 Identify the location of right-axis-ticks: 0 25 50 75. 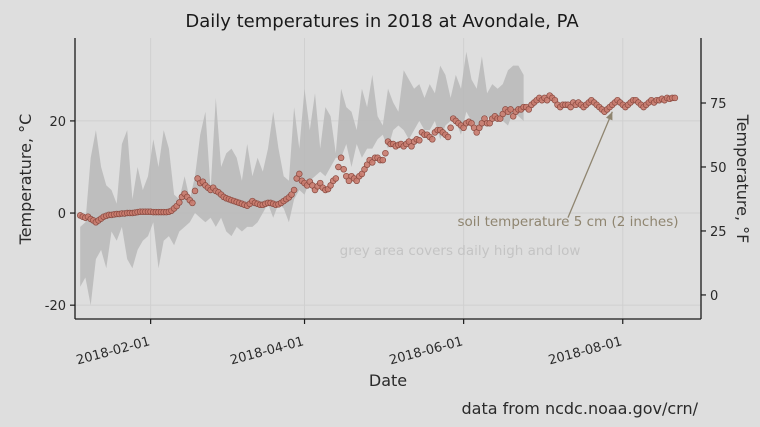
(714, 200).